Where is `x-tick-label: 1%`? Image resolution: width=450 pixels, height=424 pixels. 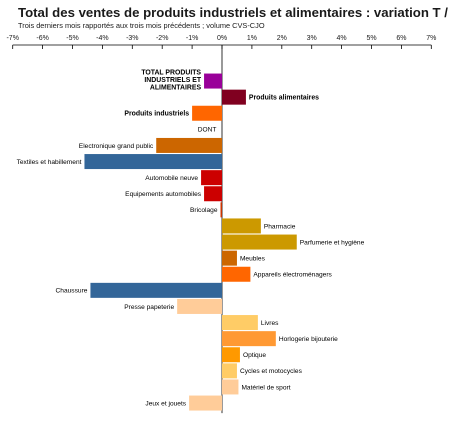 x-tick-label: 1% is located at coordinates (252, 38).